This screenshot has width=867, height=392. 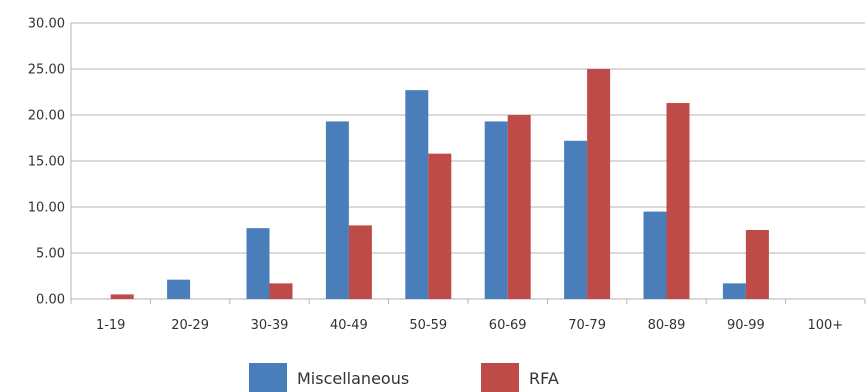 What do you see at coordinates (544, 378) in the screenshot?
I see `legend-label: RFA` at bounding box center [544, 378].